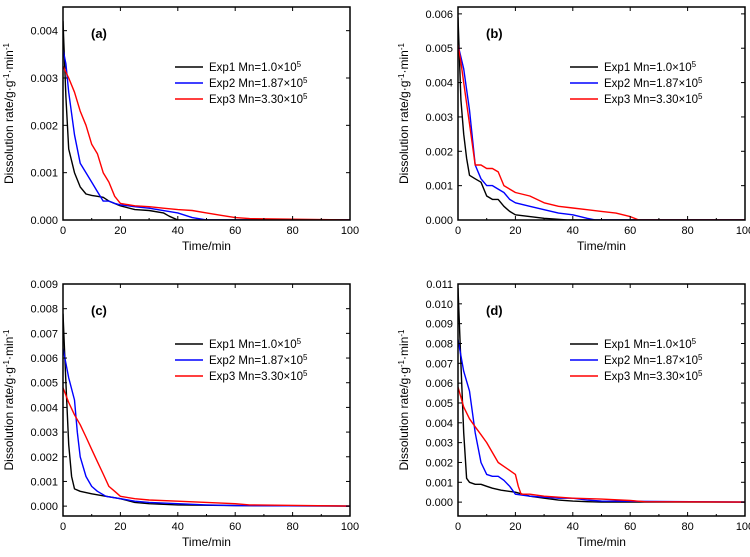 Image resolution: width=750 pixels, height=557 pixels. What do you see at coordinates (99, 310) in the screenshot?
I see `panel-label: (c)` at bounding box center [99, 310].